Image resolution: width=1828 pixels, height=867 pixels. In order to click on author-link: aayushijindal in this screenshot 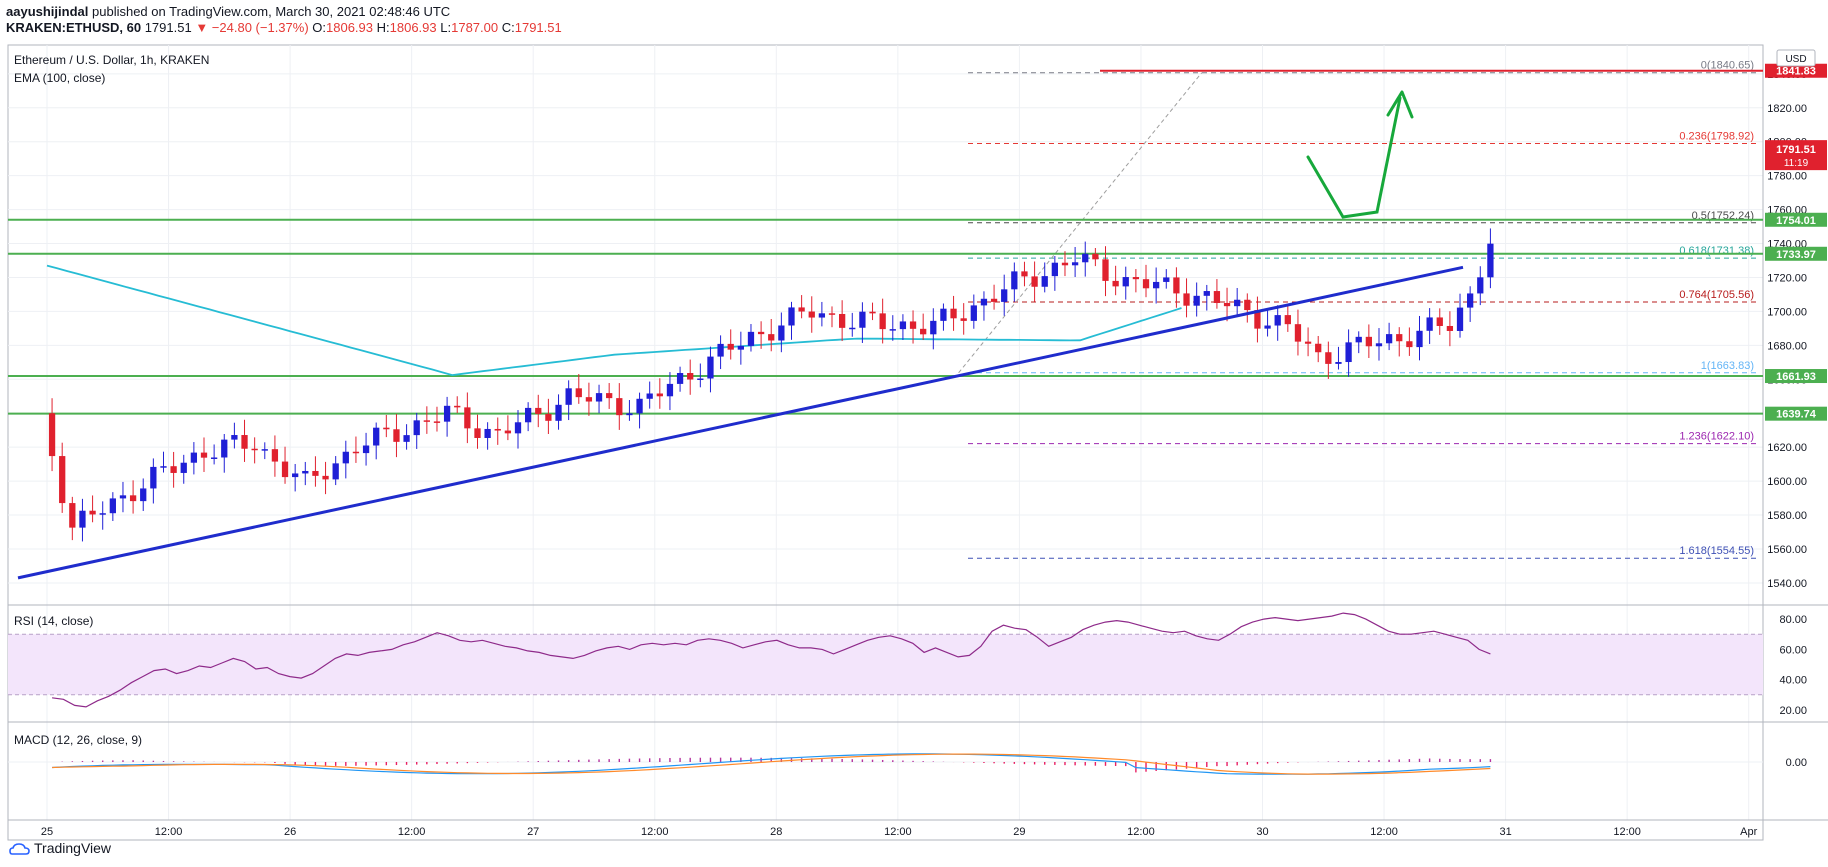, I will do `click(47, 11)`.